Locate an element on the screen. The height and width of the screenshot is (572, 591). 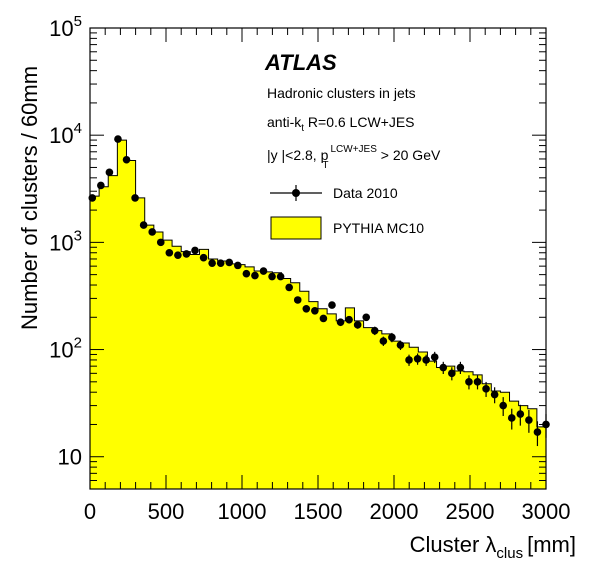
y-tick-label: 10³ is located at coordinates (65, 241).